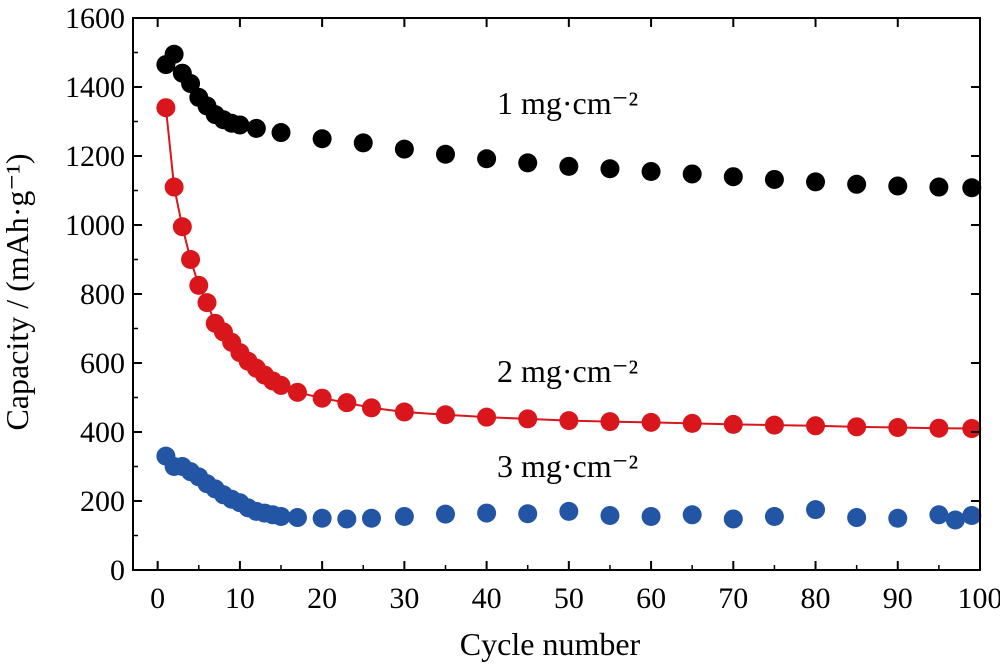 This screenshot has height=667, width=1000. I want to click on y-tick-label-3: 600, so click(102, 363).